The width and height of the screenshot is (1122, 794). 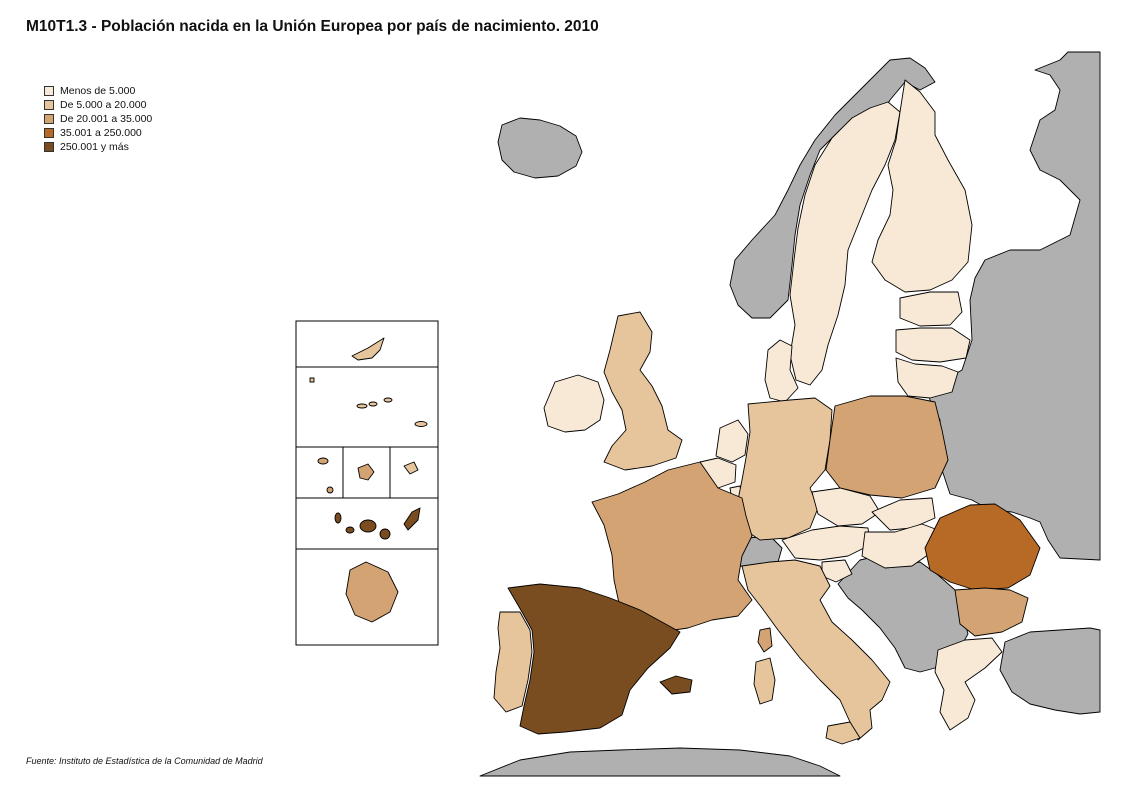 What do you see at coordinates (764, 681) in the screenshot?
I see `region-sardinia` at bounding box center [764, 681].